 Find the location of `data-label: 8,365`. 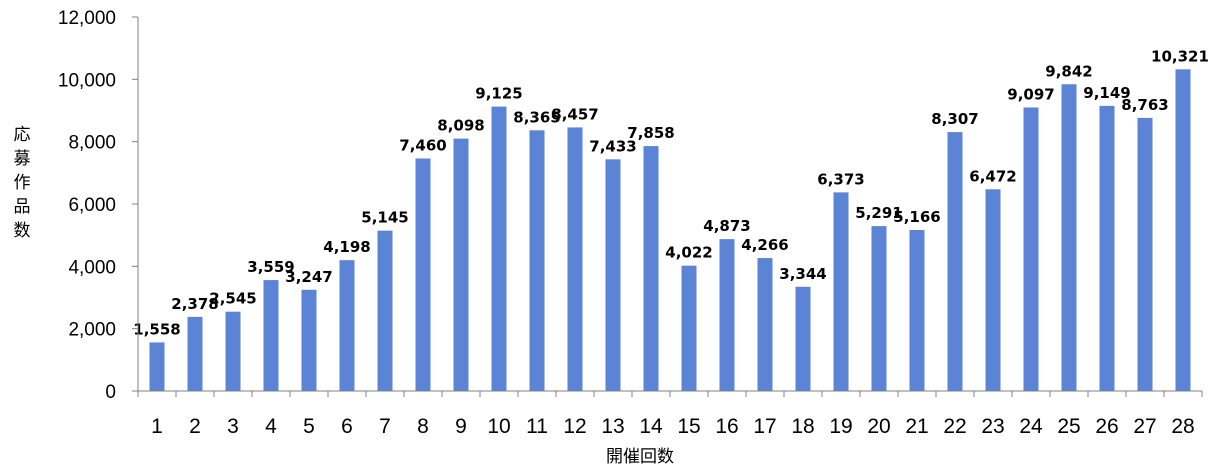

data-label: 8,365 is located at coordinates (536, 117).